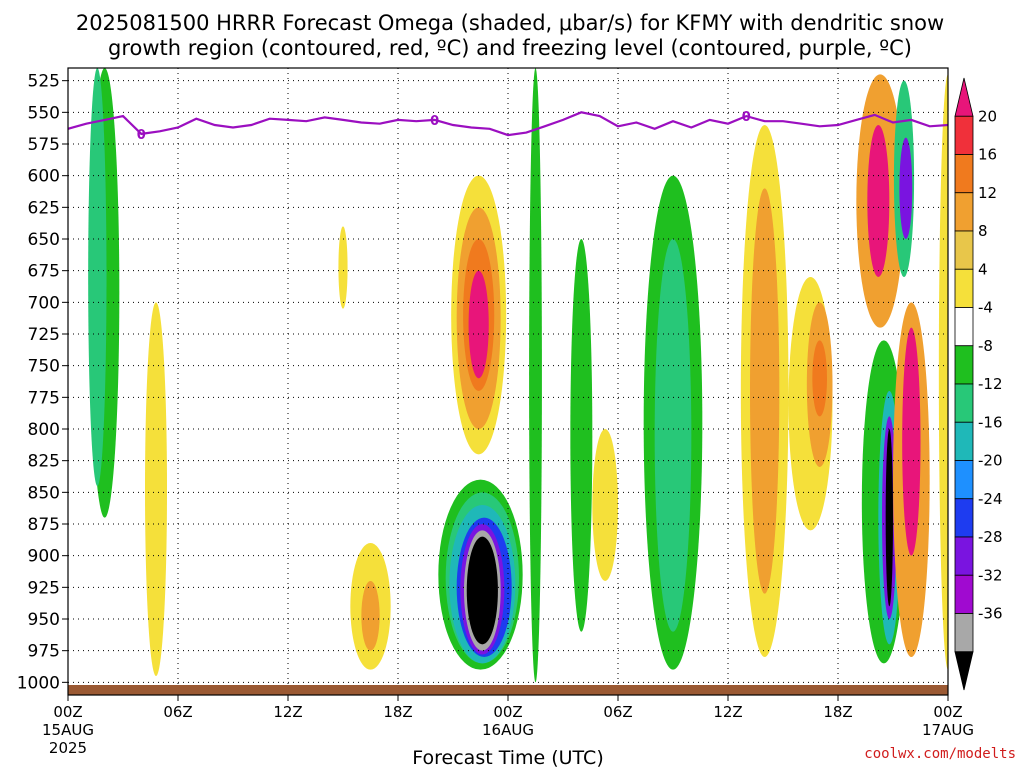 This screenshot has height=768, width=1024. I want to click on y-tick-label: 625, so click(44, 208).